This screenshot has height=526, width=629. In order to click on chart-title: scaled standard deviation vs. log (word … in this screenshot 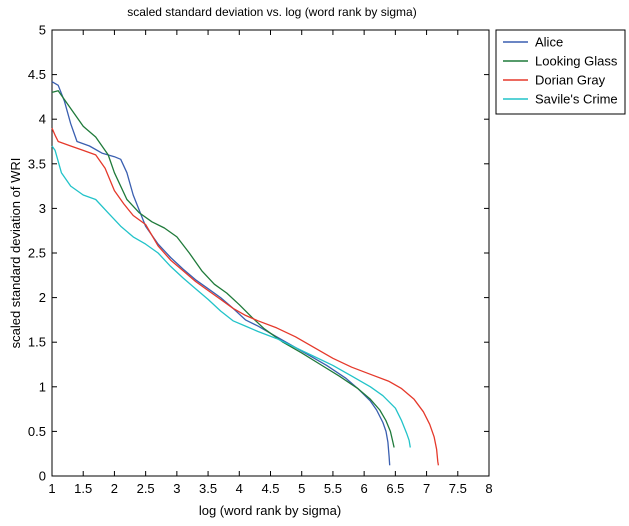, I will do `click(271, 12)`.